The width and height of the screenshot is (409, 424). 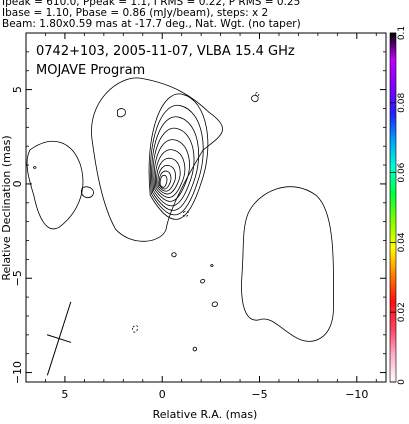 What do you see at coordinates (205, 414) in the screenshot?
I see `x-axis-label: Relative R.A. (mas)` at bounding box center [205, 414].